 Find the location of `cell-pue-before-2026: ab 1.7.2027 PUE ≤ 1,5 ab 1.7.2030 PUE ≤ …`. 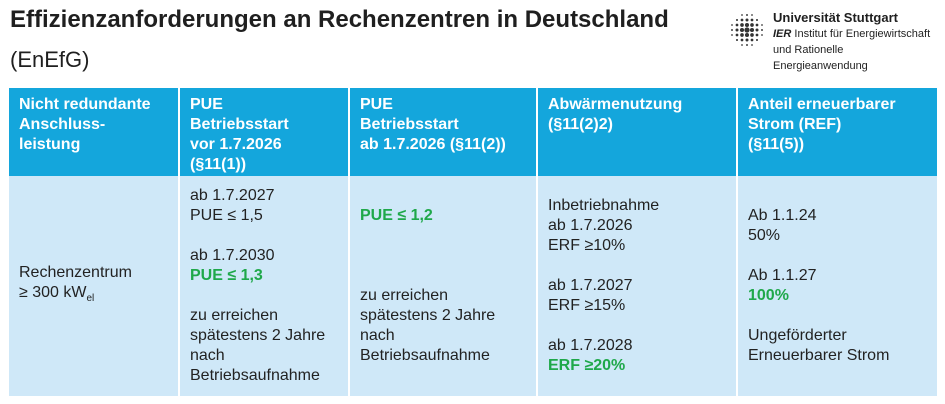

cell-pue-before-2026: ab 1.7.2027 PUE ≤ 1,5 ab 1.7.2030 PUE ≤ … is located at coordinates (264, 286).